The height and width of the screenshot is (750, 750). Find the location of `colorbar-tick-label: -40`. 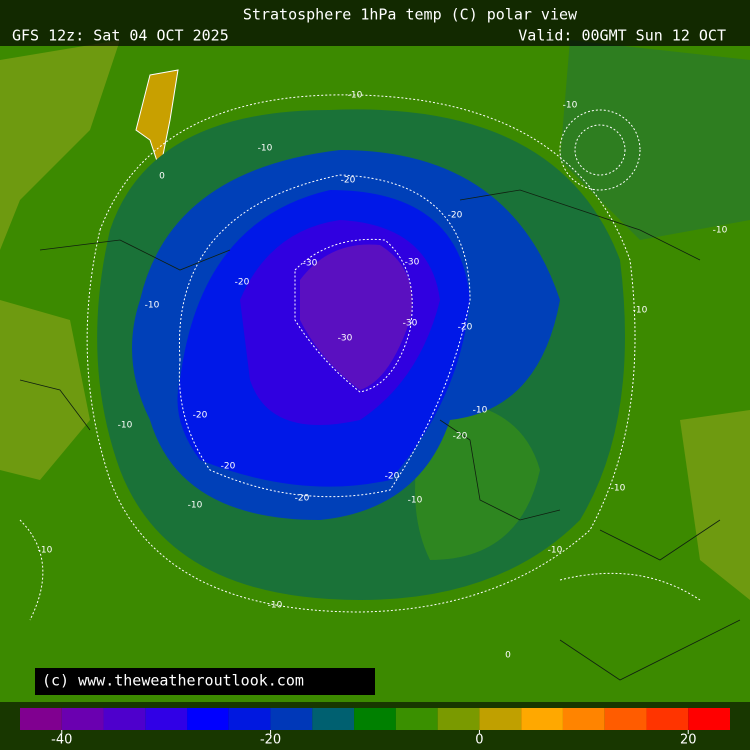

colorbar-tick-label: -40 is located at coordinates (61, 740).